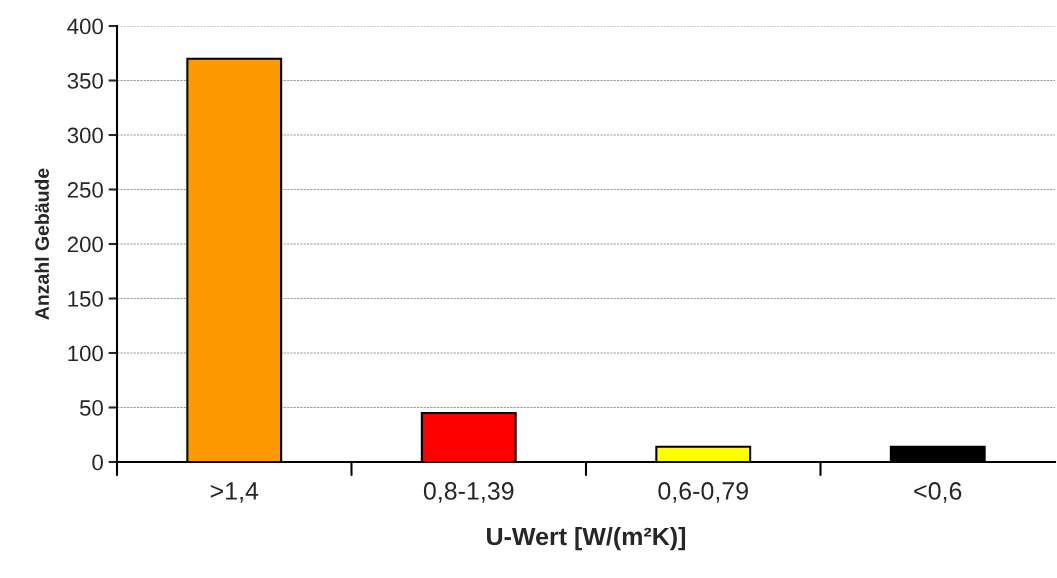 Image resolution: width=1057 pixels, height=578 pixels. What do you see at coordinates (586, 538) in the screenshot?
I see `x-axis-title: U-Wert [W/(m²K)]` at bounding box center [586, 538].